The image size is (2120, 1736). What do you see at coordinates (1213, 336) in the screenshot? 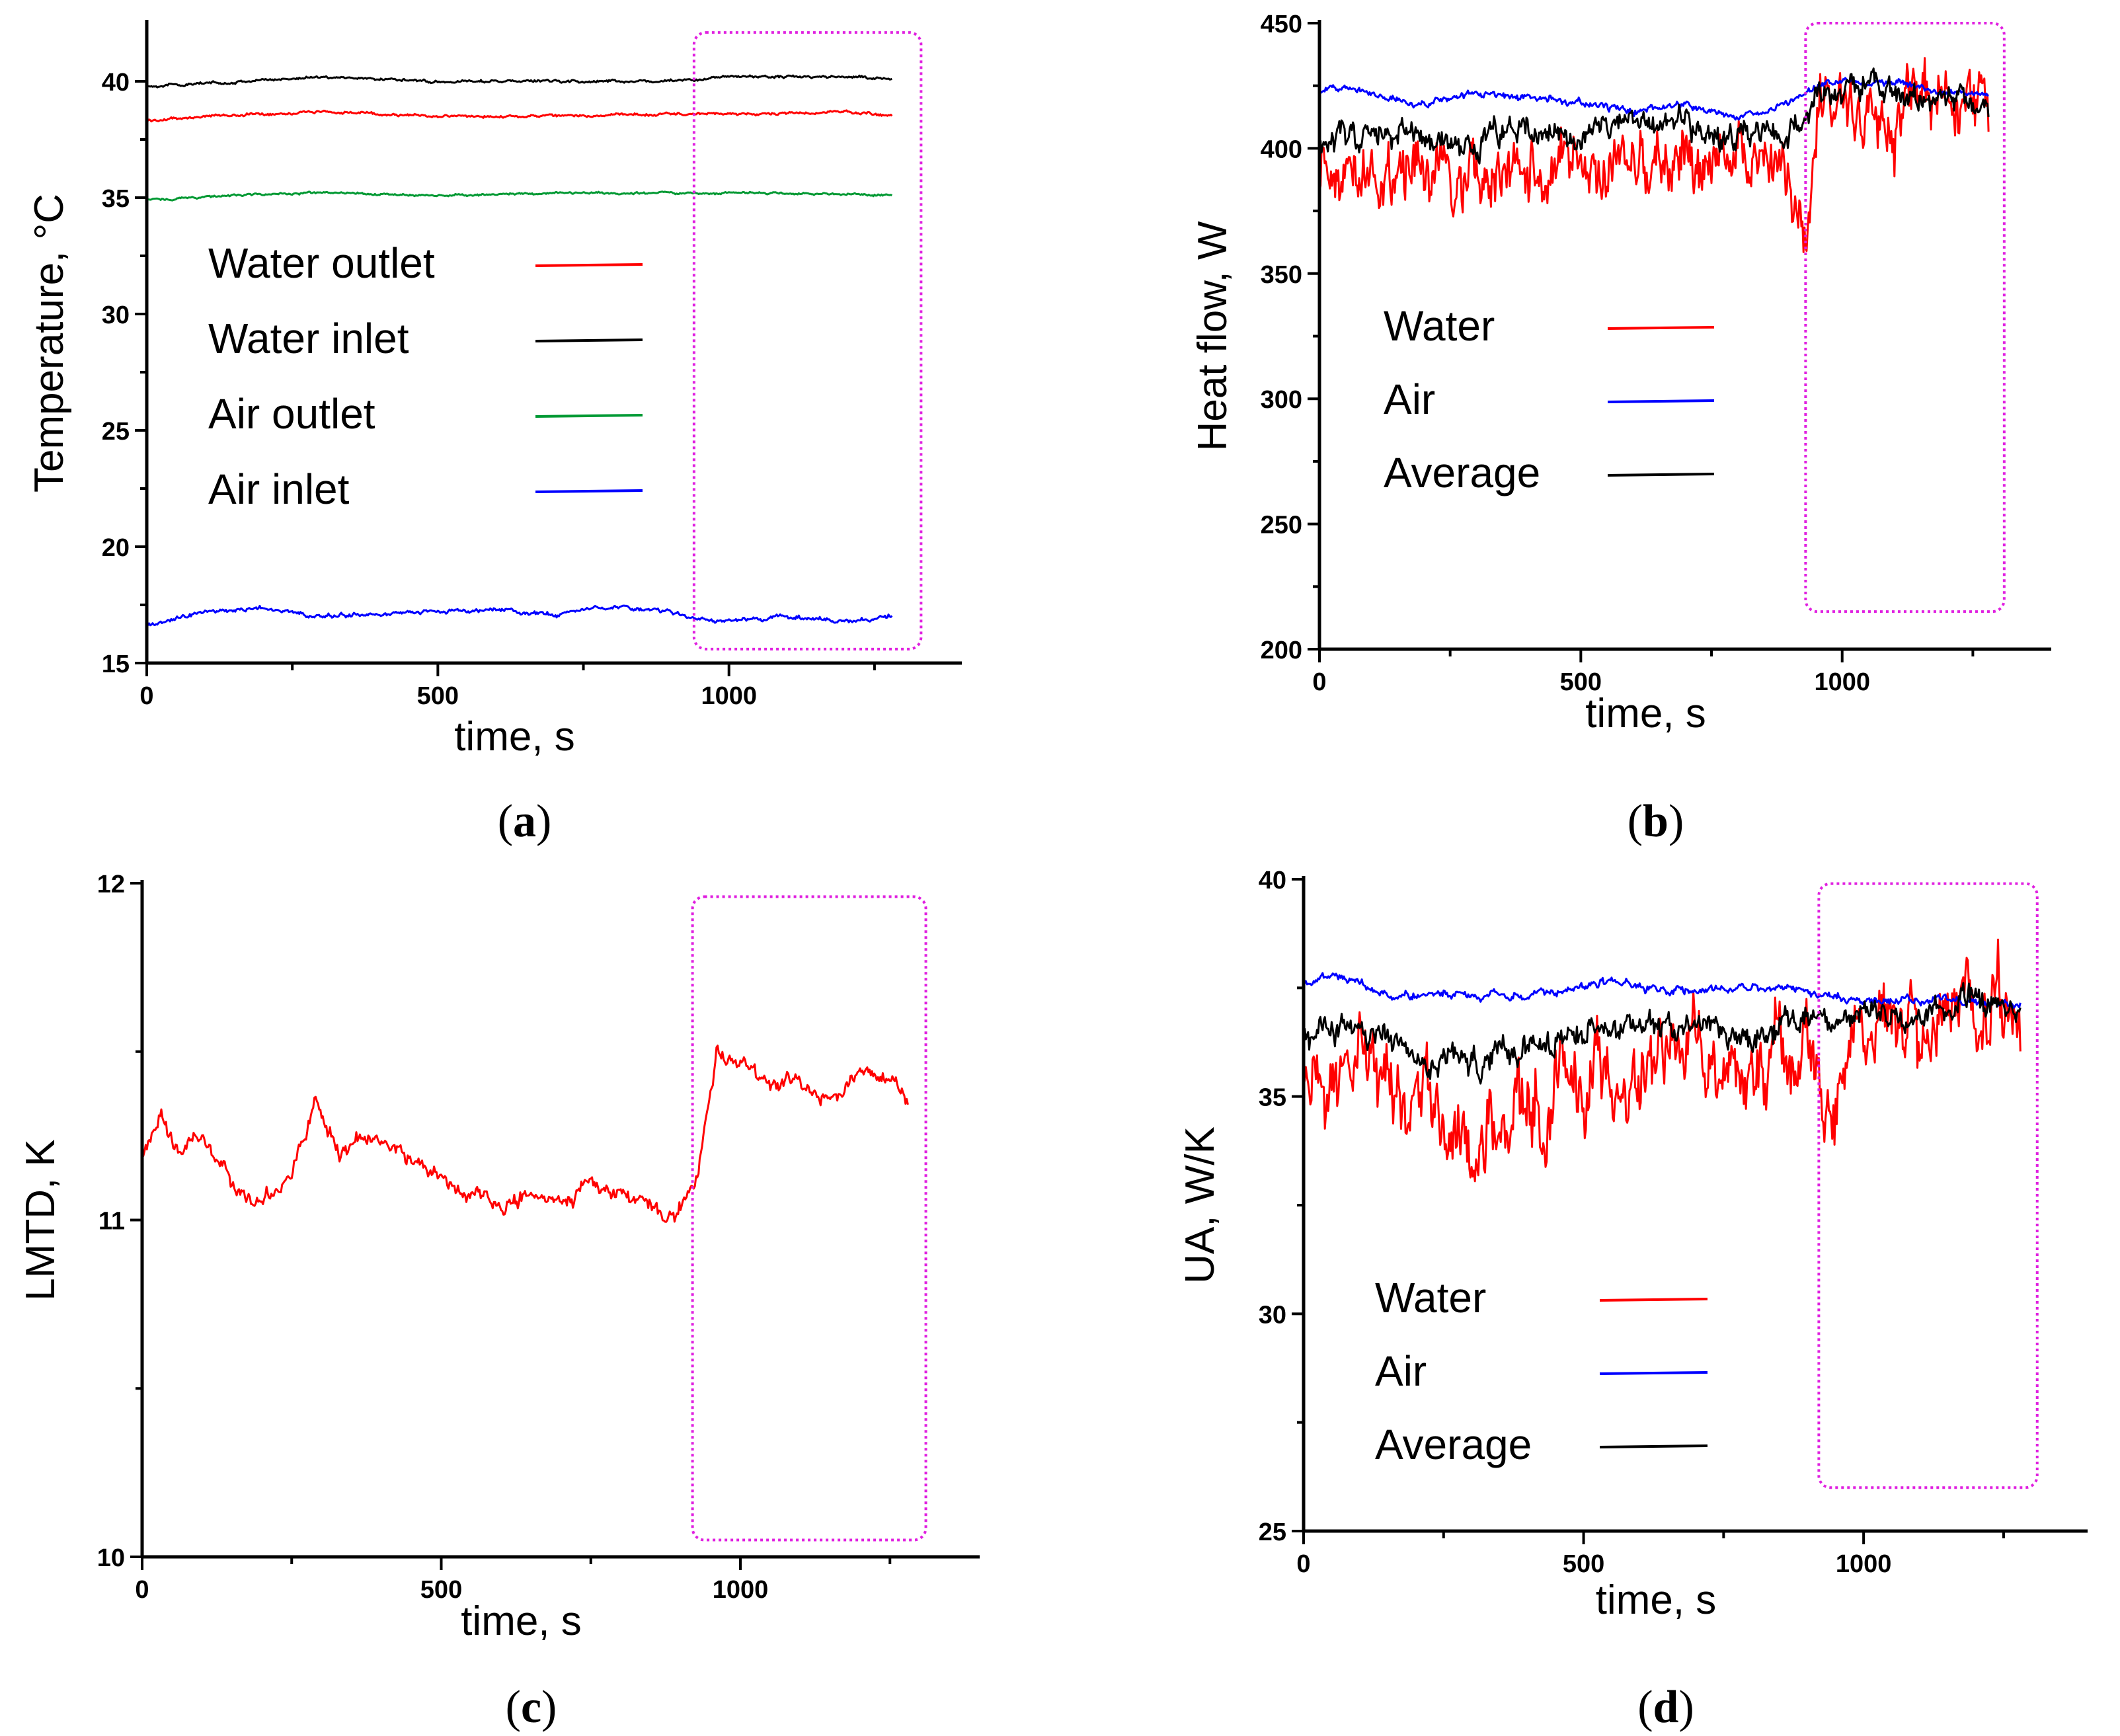
I see `y-axis-title-b: Heat flow, W` at bounding box center [1213, 336].